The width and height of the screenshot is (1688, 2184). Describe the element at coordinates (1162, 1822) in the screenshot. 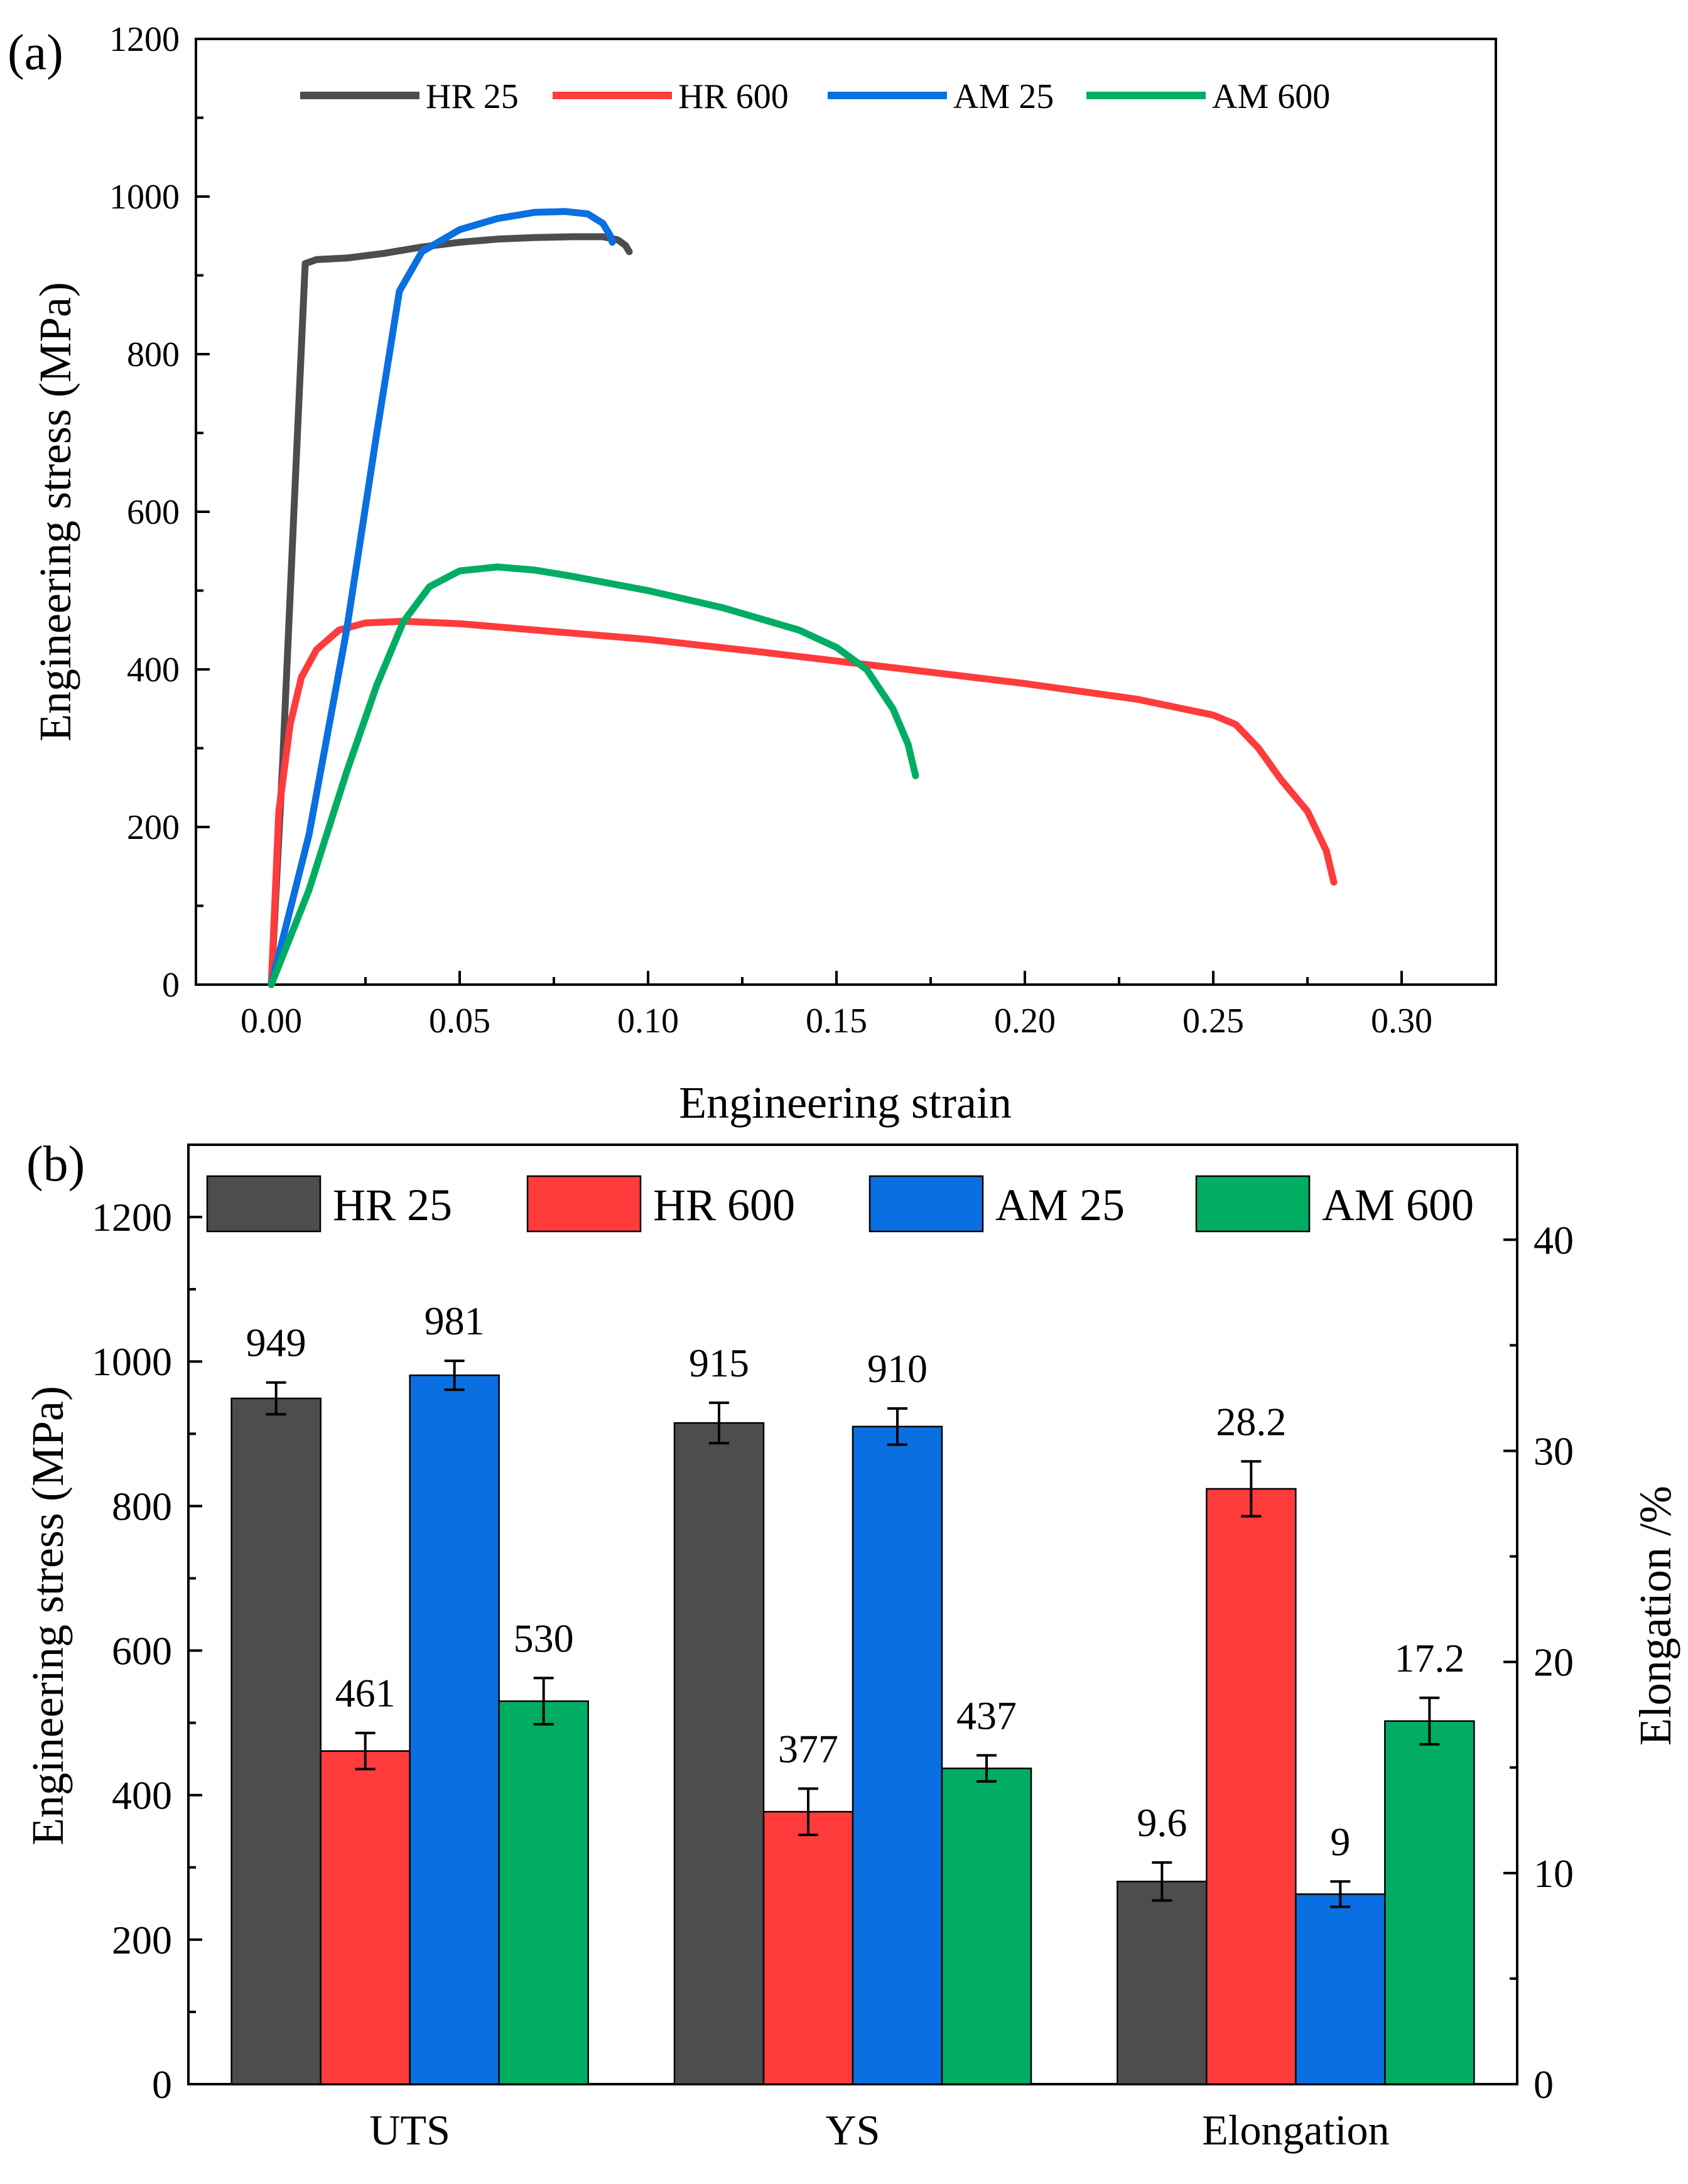

I see `data-label-hr-25-elongation: 9.6` at that location.